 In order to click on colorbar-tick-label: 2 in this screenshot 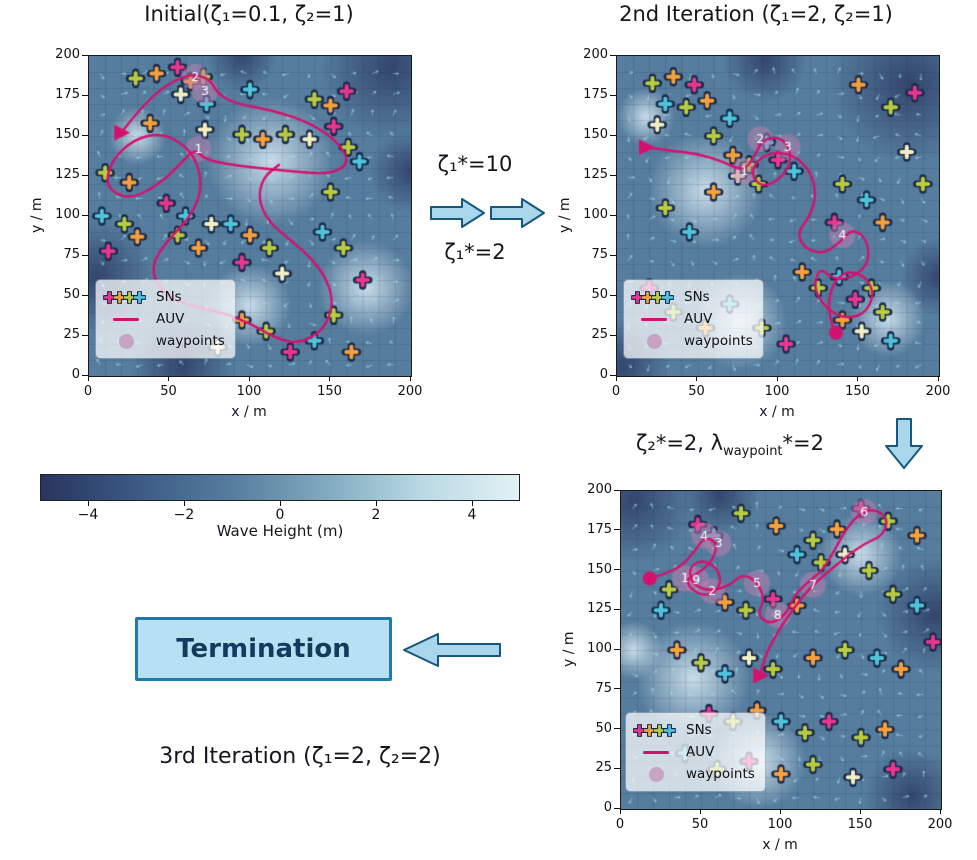, I will do `click(376, 515)`.